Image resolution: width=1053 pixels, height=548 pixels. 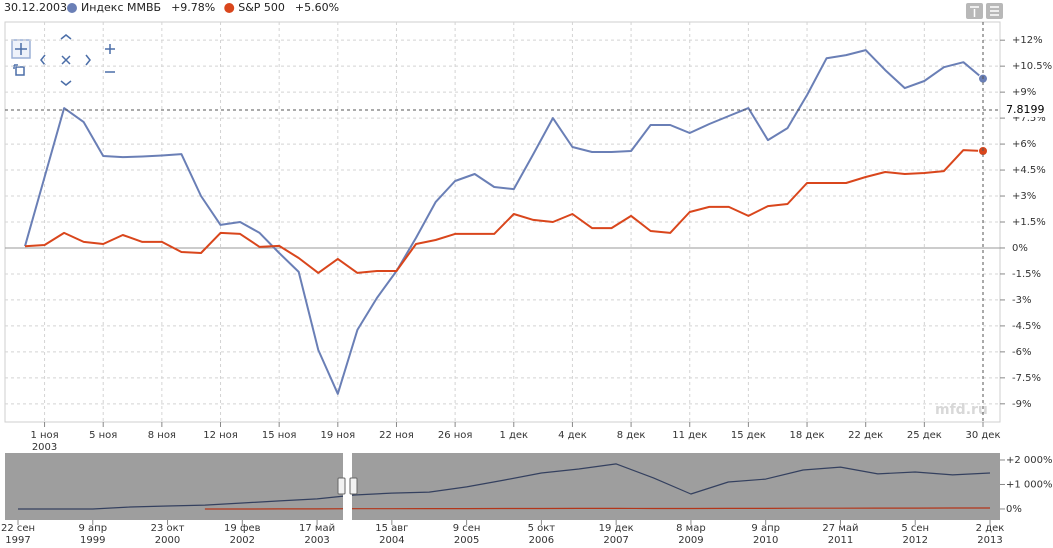 What do you see at coordinates (242, 540) in the screenshot?
I see `x-tick-year: 2002` at bounding box center [242, 540].